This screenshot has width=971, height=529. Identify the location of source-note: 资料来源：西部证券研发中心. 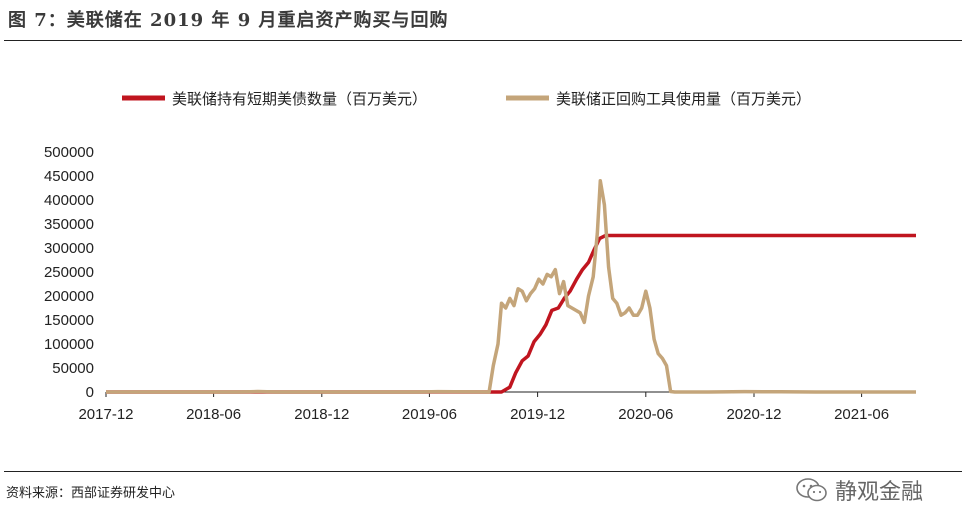
(91, 493).